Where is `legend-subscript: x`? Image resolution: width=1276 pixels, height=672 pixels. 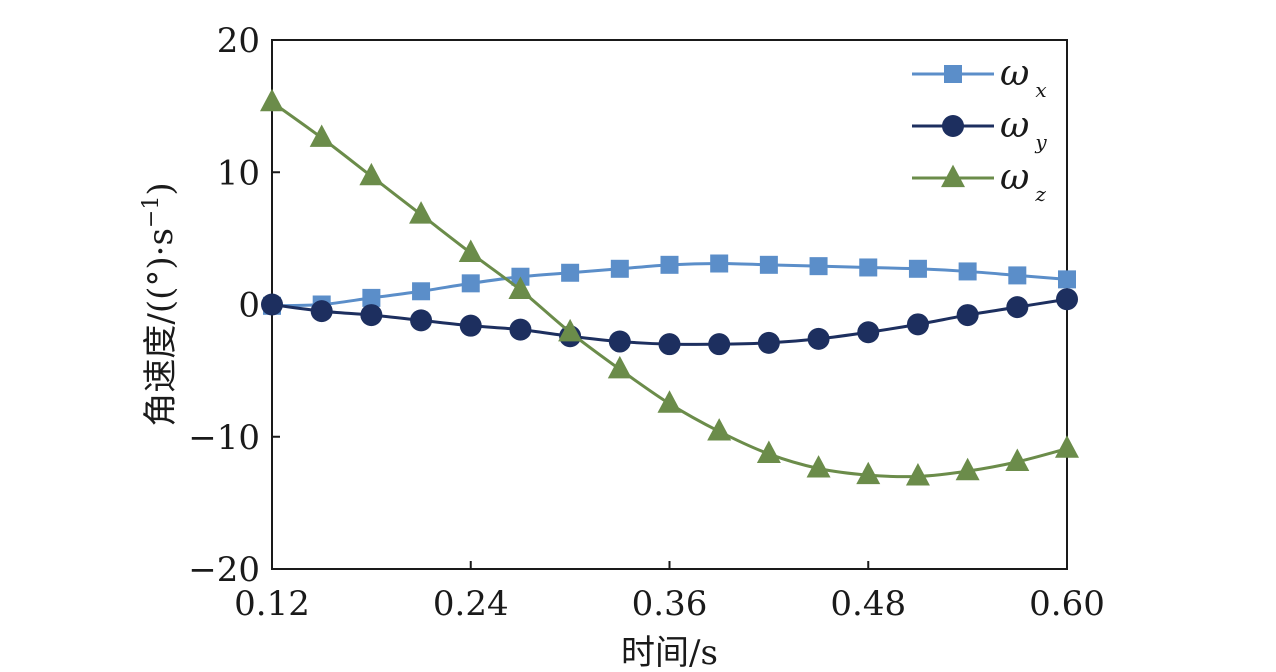
legend-subscript: x is located at coordinates (1040, 90).